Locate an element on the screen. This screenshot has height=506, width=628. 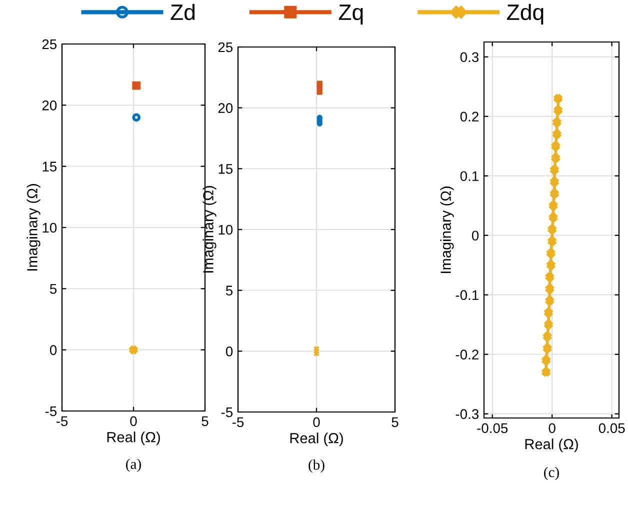
y-tick-label: 0.2 is located at coordinates (469, 117).